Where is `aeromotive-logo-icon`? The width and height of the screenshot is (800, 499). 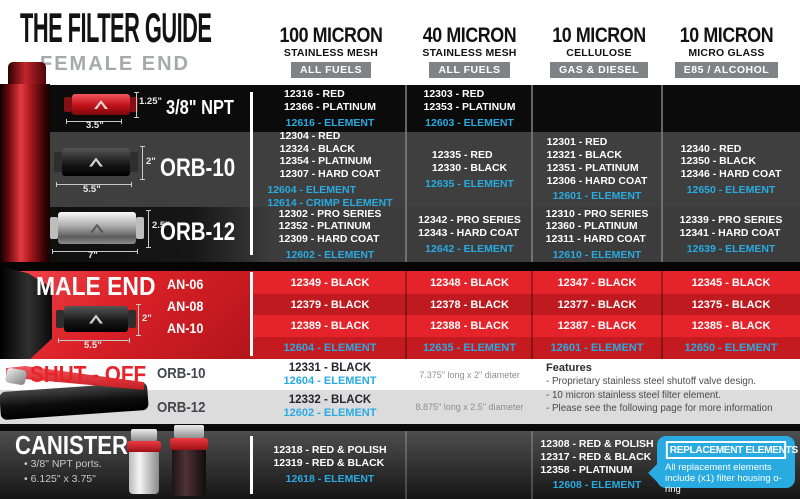 aeromotive-logo-icon is located at coordinates (97, 228).